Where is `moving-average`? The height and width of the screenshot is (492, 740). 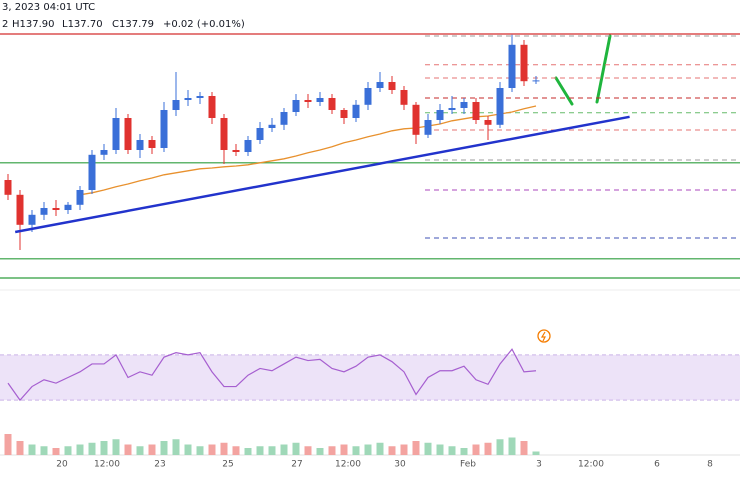
moving-average is located at coordinates (308, 150).